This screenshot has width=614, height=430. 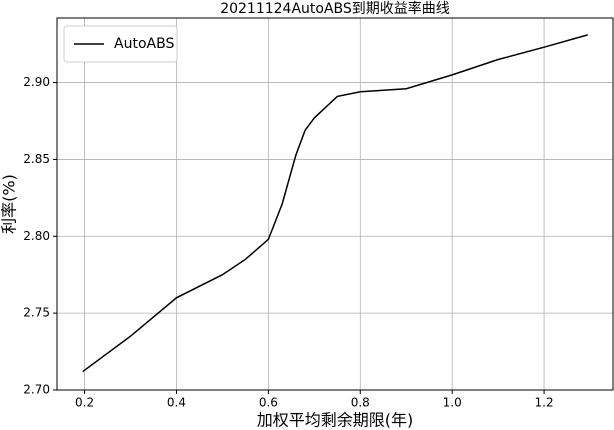 I want to click on x-tick-label: 0.8, so click(x=360, y=403).